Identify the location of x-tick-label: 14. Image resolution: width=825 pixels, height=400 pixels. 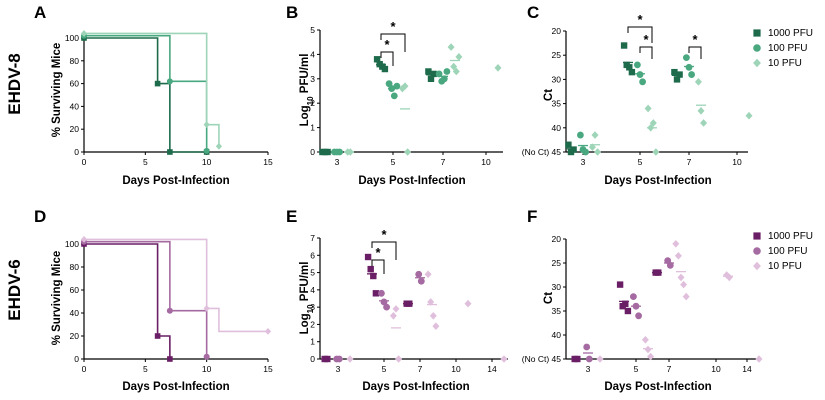
(492, 369).